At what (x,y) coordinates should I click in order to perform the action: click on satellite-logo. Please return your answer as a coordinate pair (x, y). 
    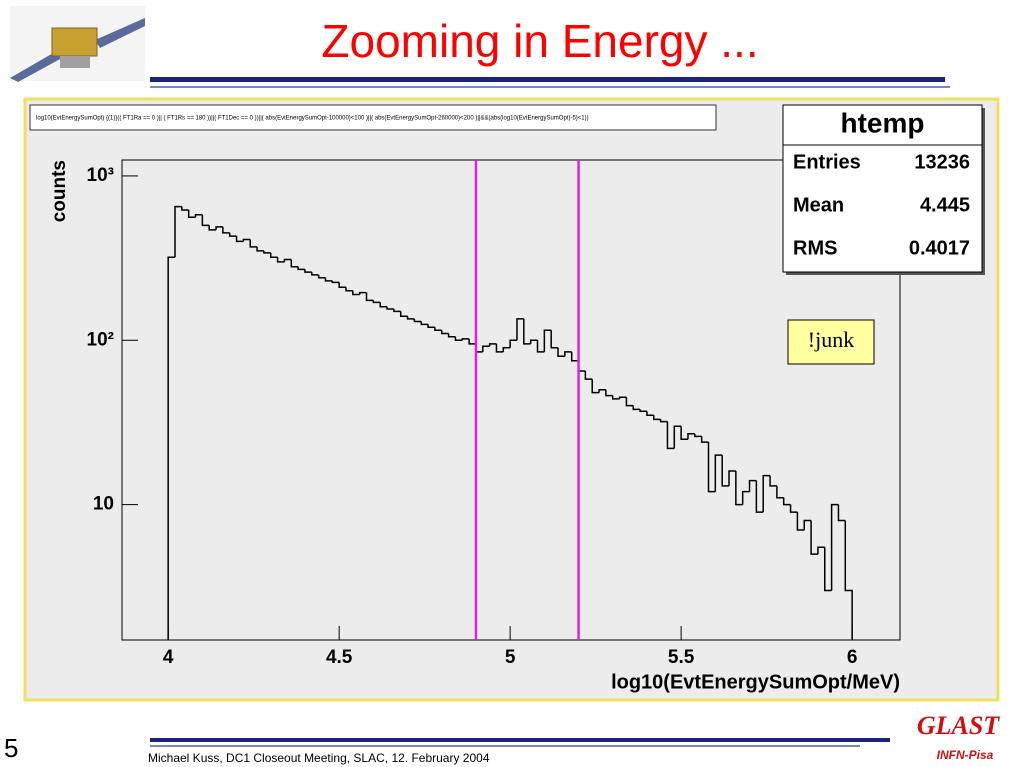
    Looking at the image, I should click on (77, 44).